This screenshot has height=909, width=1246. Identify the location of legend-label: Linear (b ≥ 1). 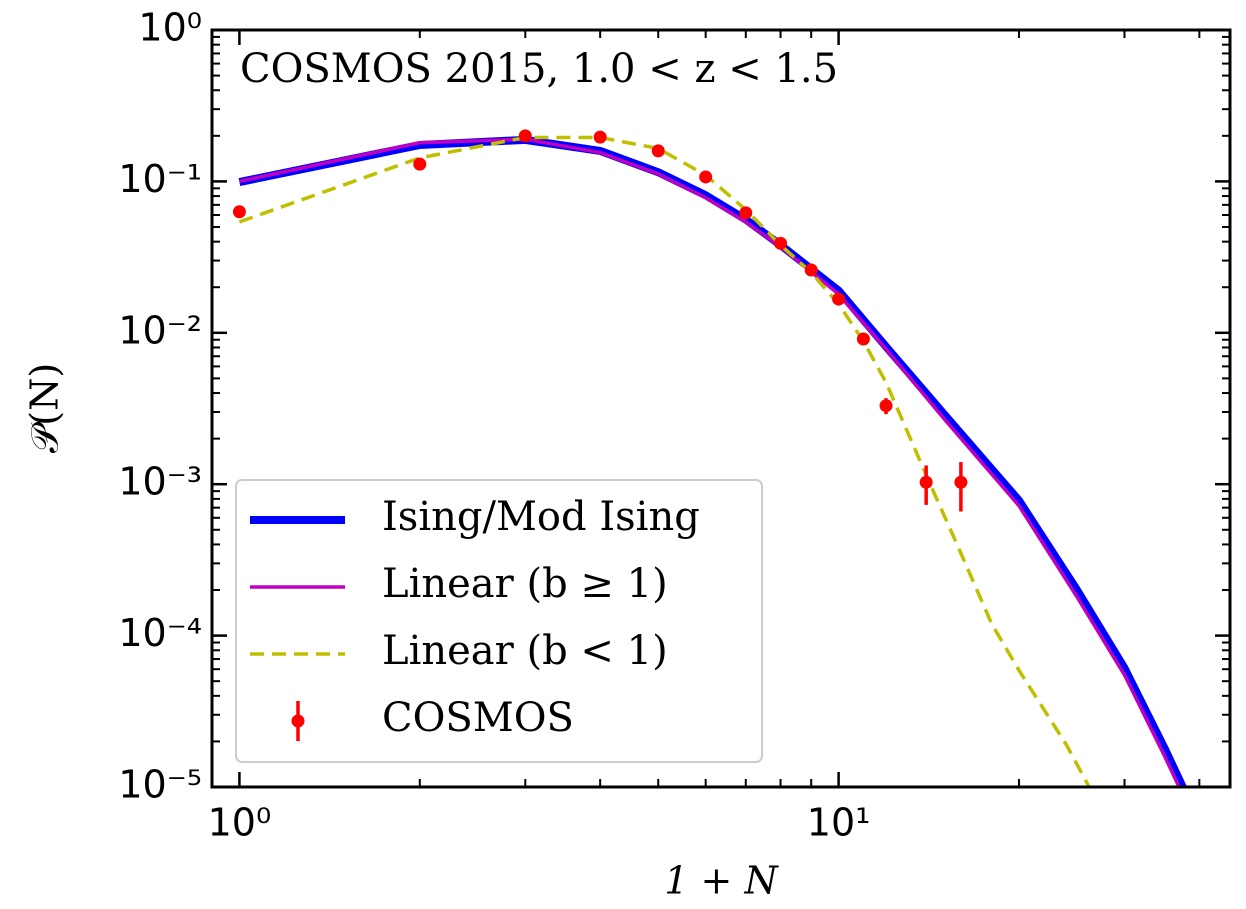
(525, 584).